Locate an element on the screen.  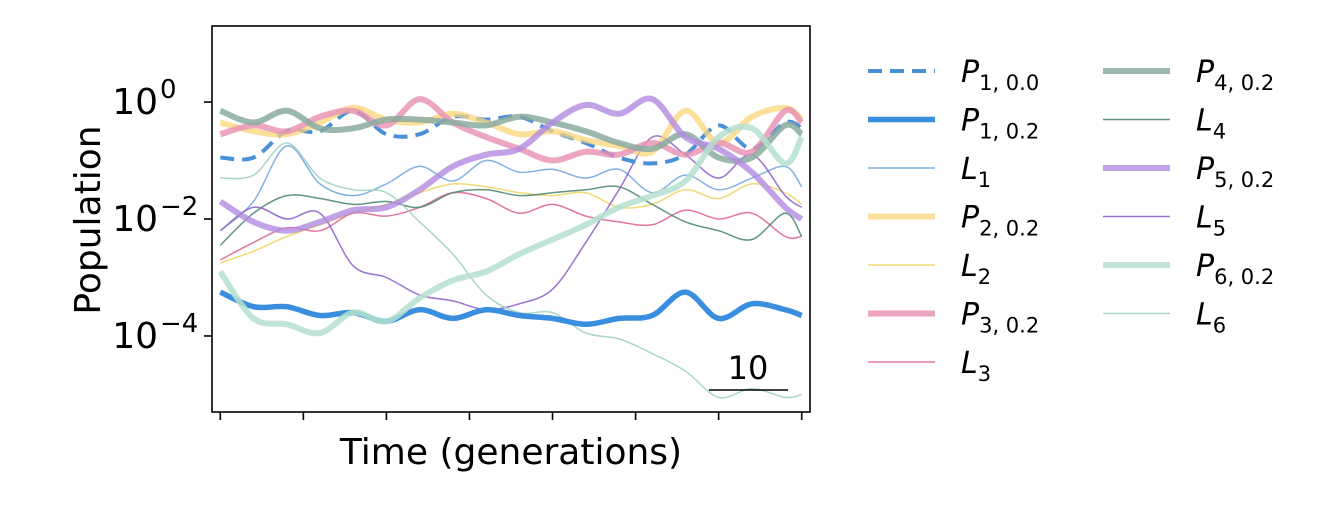
legend-entry: P1, 0.2 is located at coordinates (953, 124).